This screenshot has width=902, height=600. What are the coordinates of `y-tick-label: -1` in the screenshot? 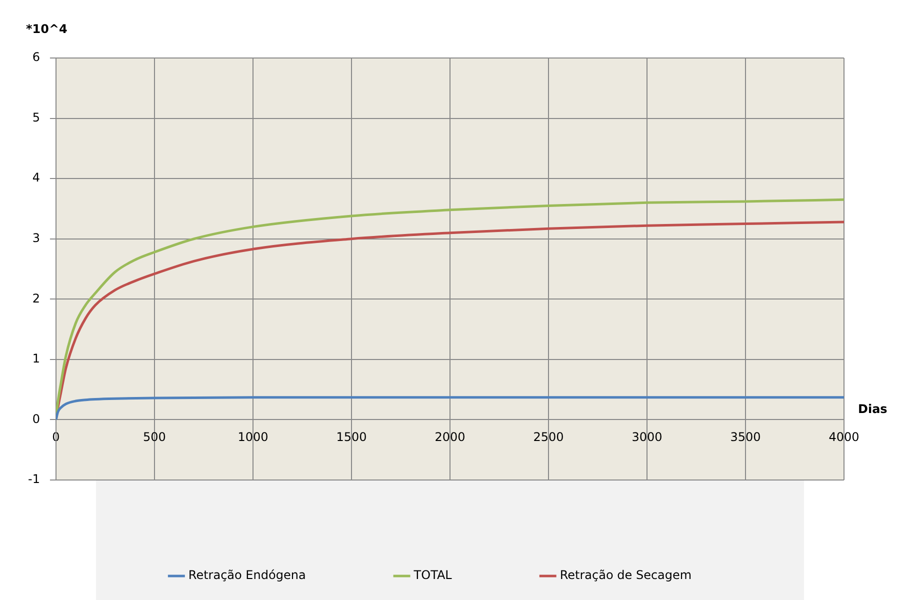 It's located at (34, 479).